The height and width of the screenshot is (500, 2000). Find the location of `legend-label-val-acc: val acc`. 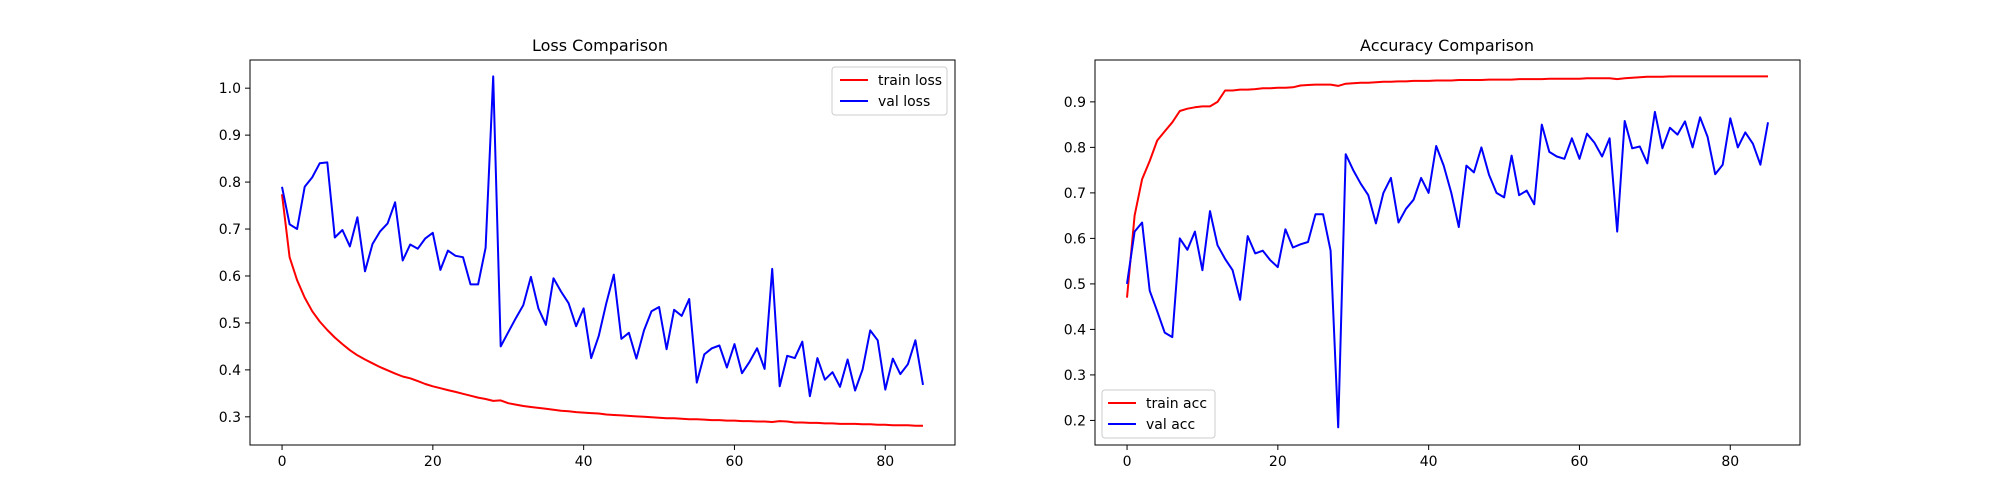

legend-label-val-acc: val acc is located at coordinates (1170, 425).